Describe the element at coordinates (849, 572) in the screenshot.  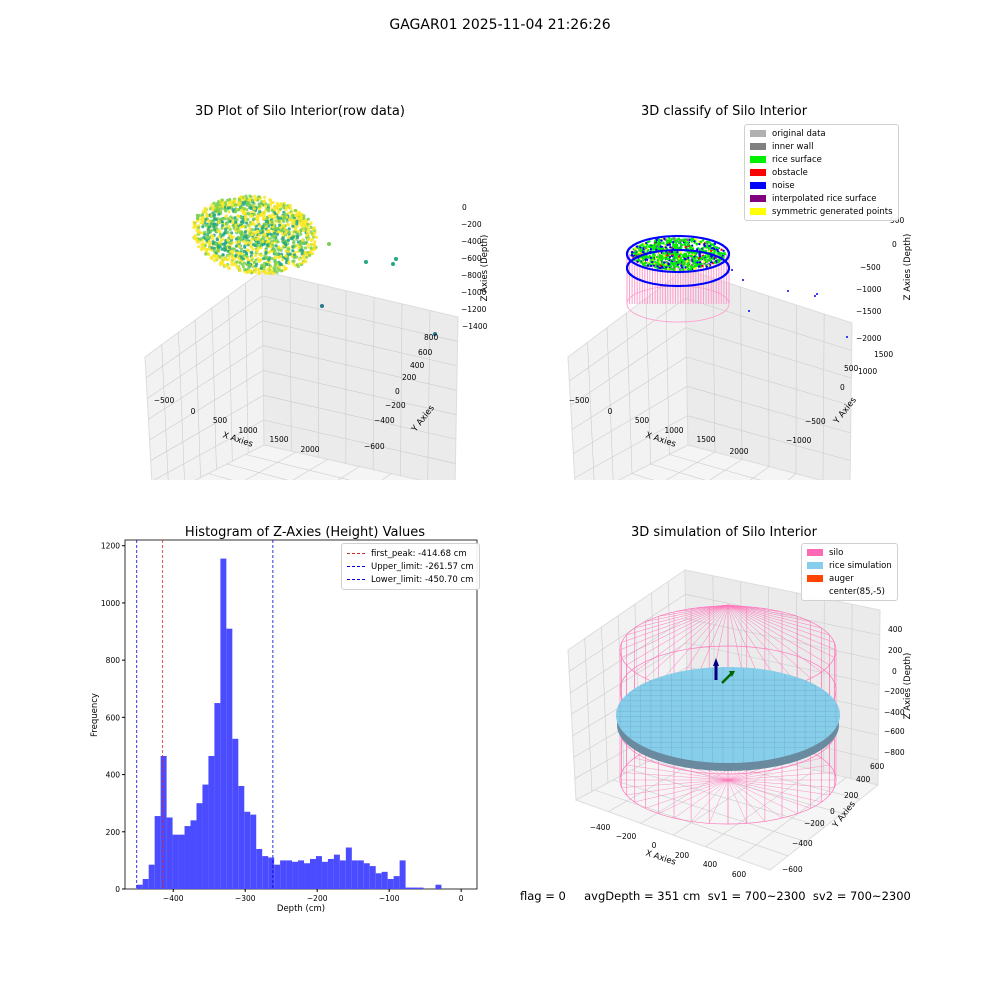
I see `simulation-legend: silo rice simulation auger center(85,-5)` at that location.